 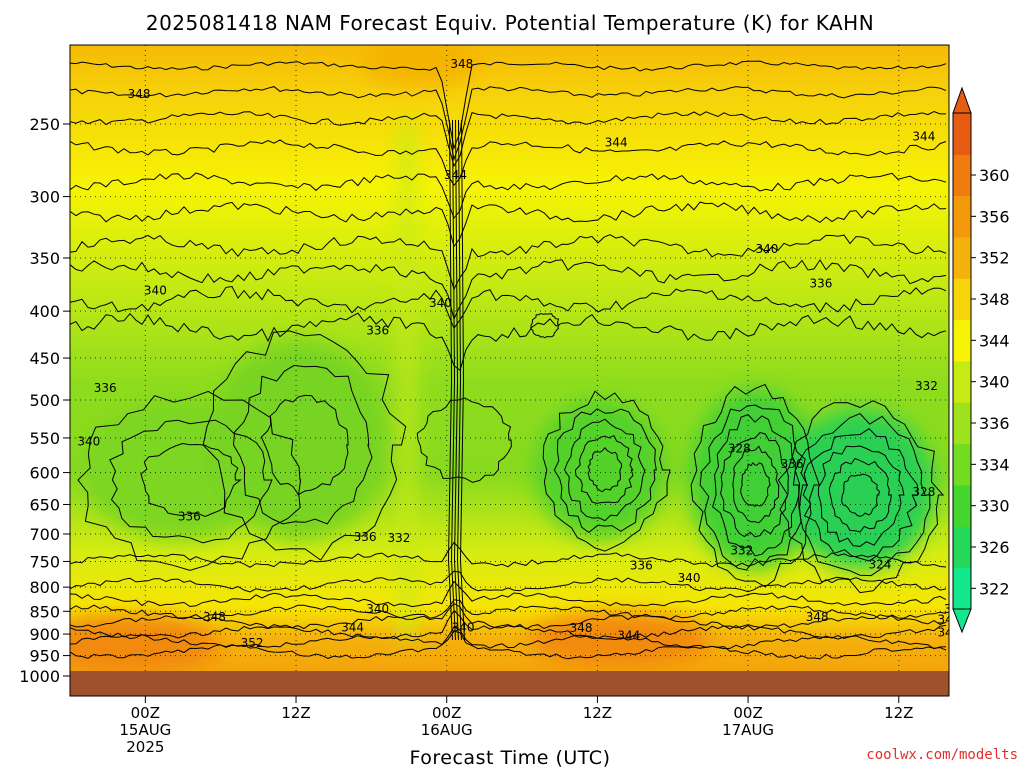 What do you see at coordinates (420, 65) in the screenshot?
I see `warm-upper-region` at bounding box center [420, 65].